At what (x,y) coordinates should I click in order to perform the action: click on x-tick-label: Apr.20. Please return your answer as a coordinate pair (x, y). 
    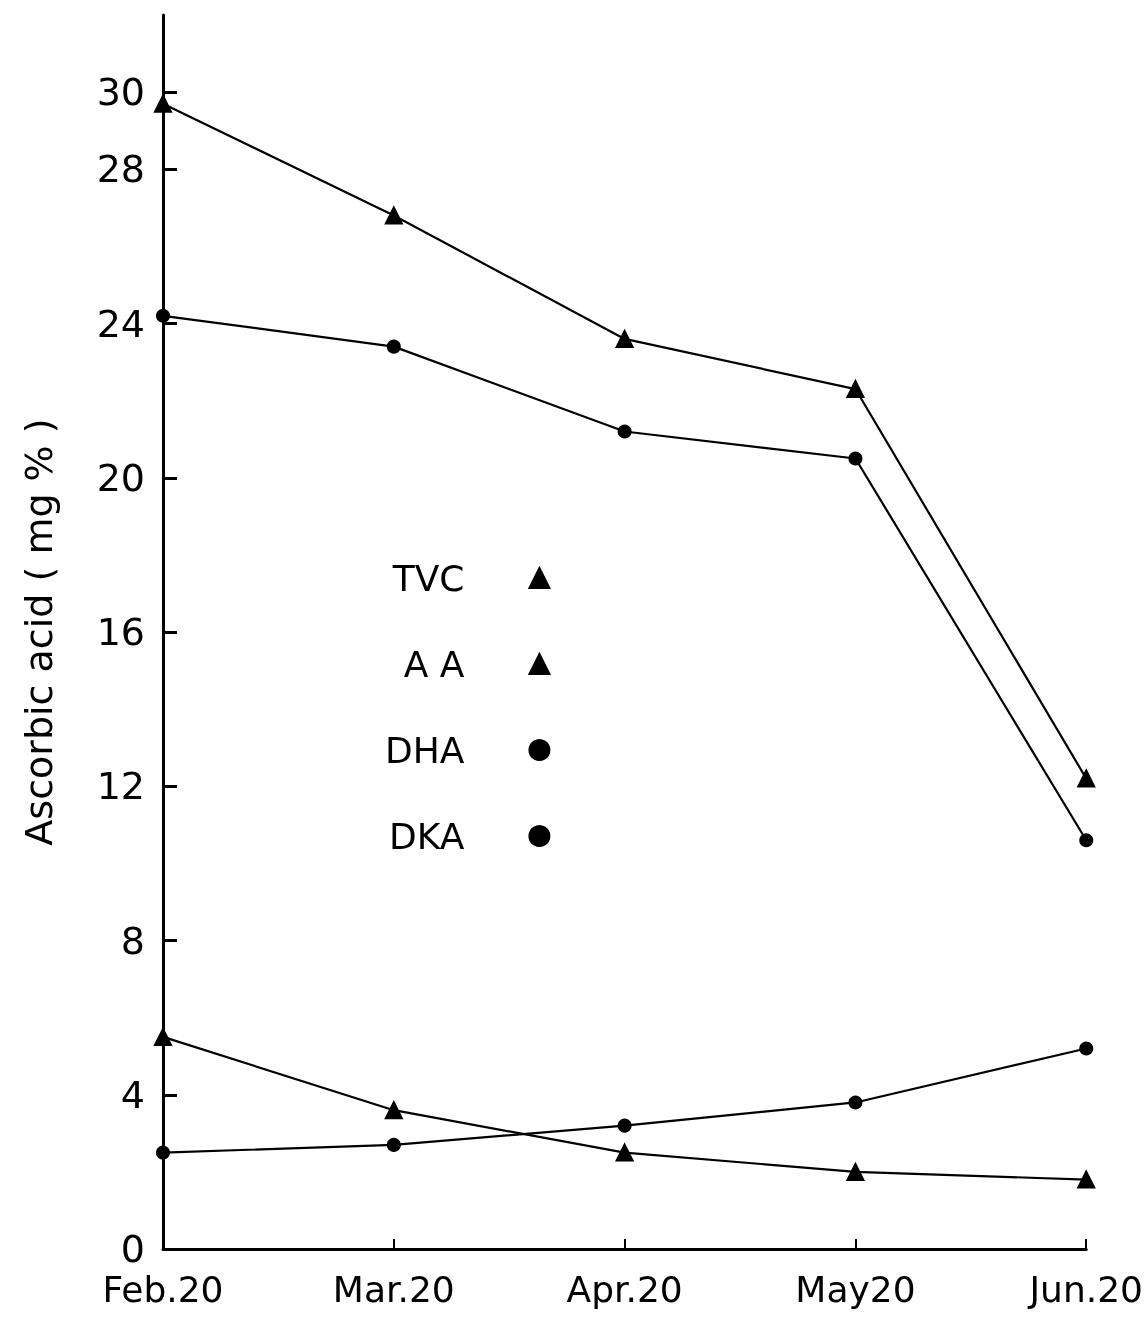
    Looking at the image, I should click on (624, 1289).